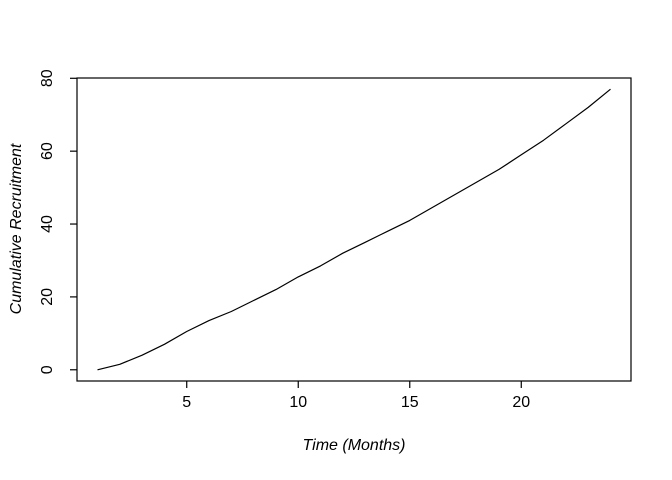 This screenshot has width=672, height=480. Describe the element at coordinates (58, 221) in the screenshot. I see `y-axis-ticks: 0 20 40 60 80` at that location.